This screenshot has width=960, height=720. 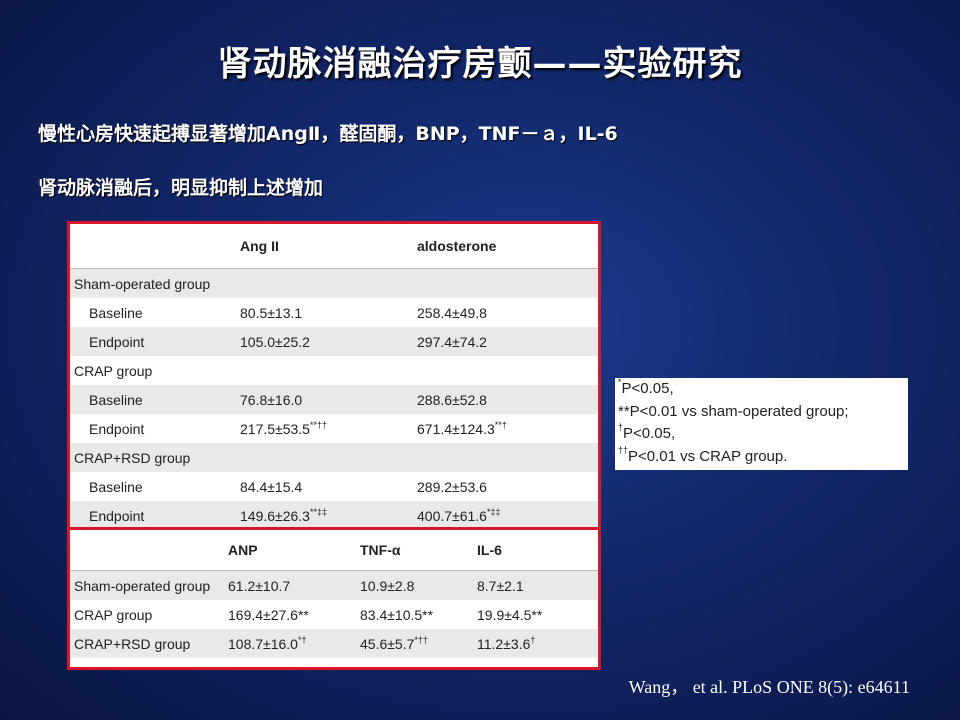 What do you see at coordinates (507, 515) in the screenshot?
I see `cell-aldosterone: 400.7±61.6*‡‡` at bounding box center [507, 515].